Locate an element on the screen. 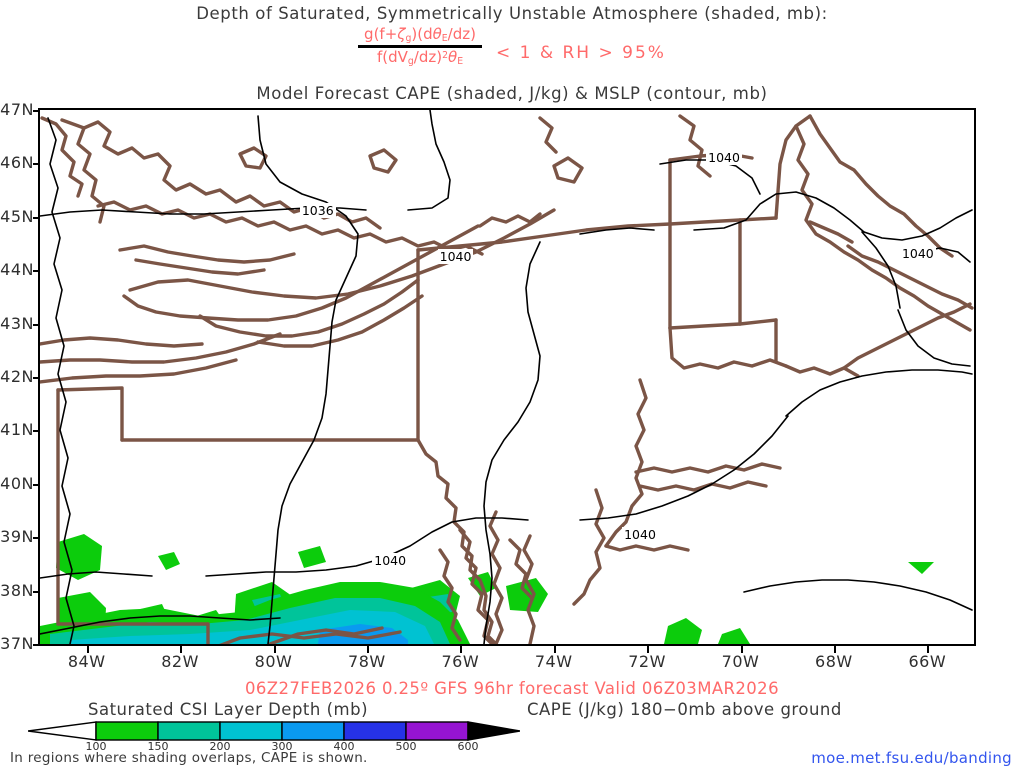 The image size is (1024, 768). fraction-bar is located at coordinates (420, 47).